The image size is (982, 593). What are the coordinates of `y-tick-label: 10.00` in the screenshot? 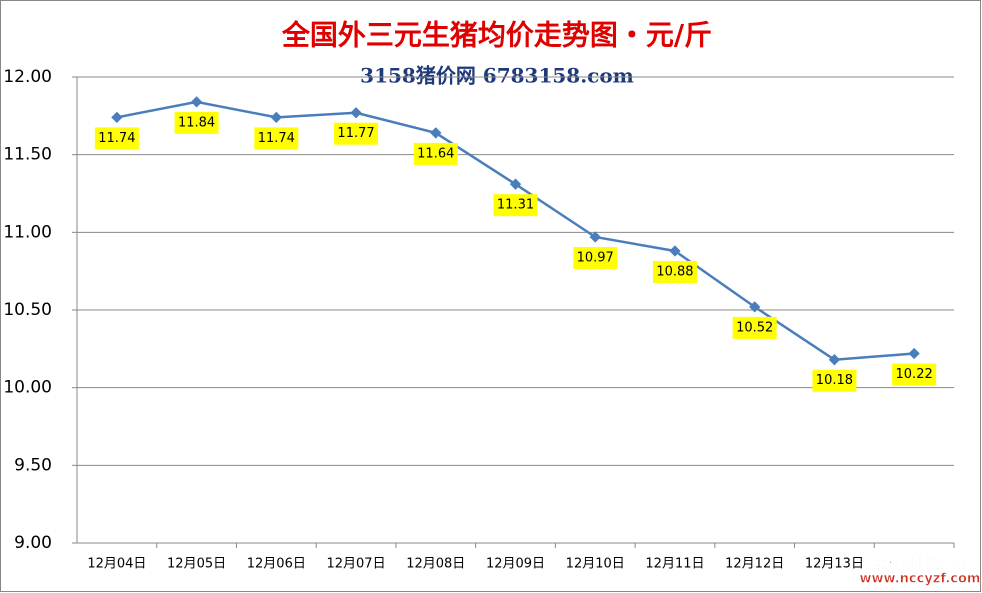 It's located at (27, 388).